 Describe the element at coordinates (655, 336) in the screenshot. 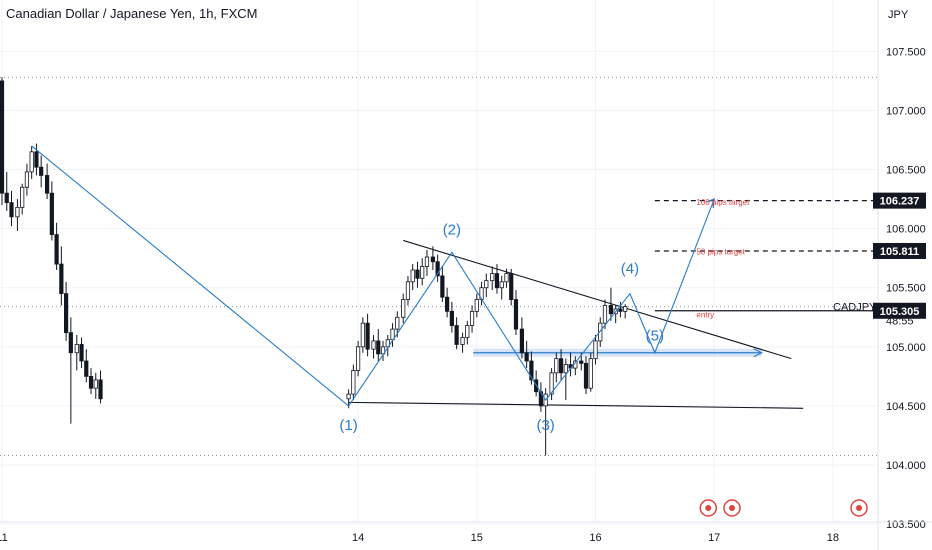

I see `wave-label: (5)` at that location.